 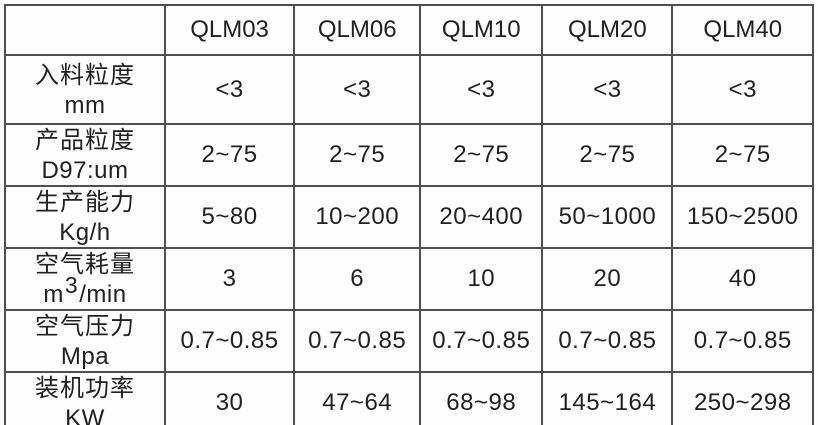 What do you see at coordinates (85, 341) in the screenshot?
I see `row-label-air-pressure: 空气压力 Mpa` at bounding box center [85, 341].